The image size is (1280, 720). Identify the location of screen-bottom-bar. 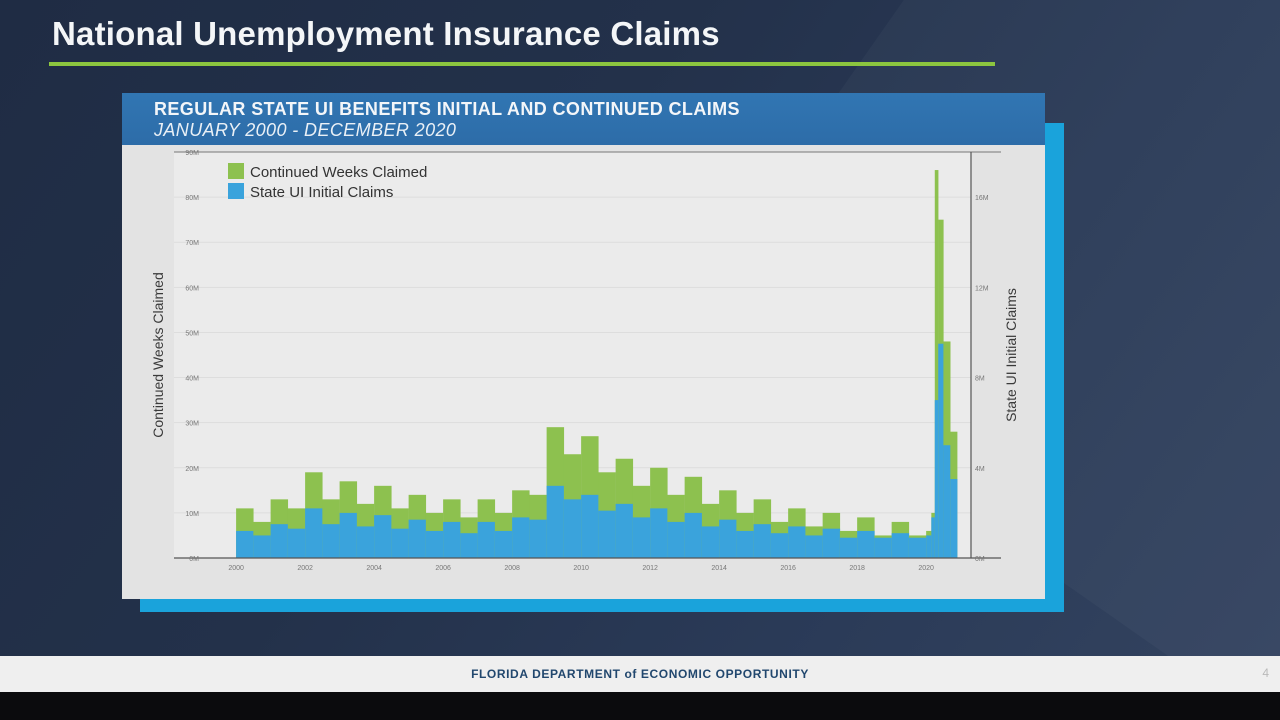
(640, 706).